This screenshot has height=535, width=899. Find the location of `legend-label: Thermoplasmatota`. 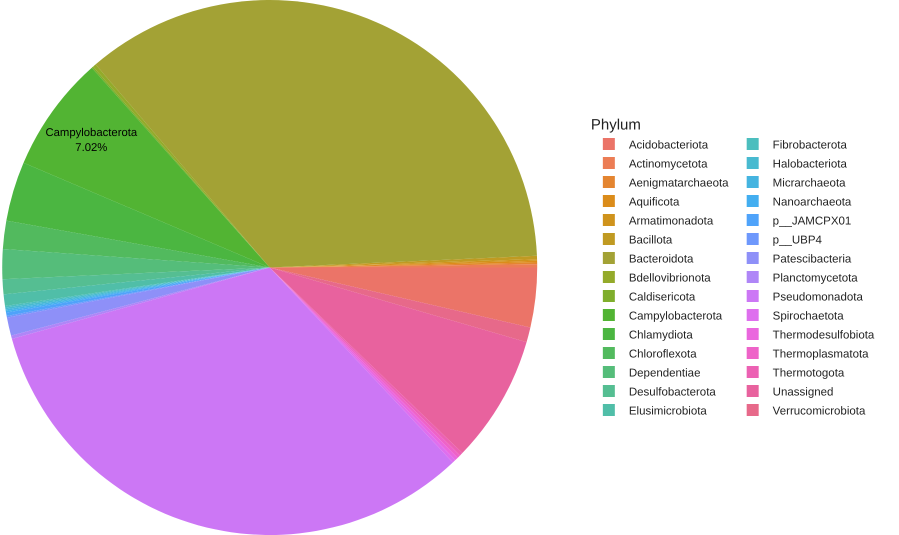

legend-label: Thermoplasmatota is located at coordinates (821, 354).